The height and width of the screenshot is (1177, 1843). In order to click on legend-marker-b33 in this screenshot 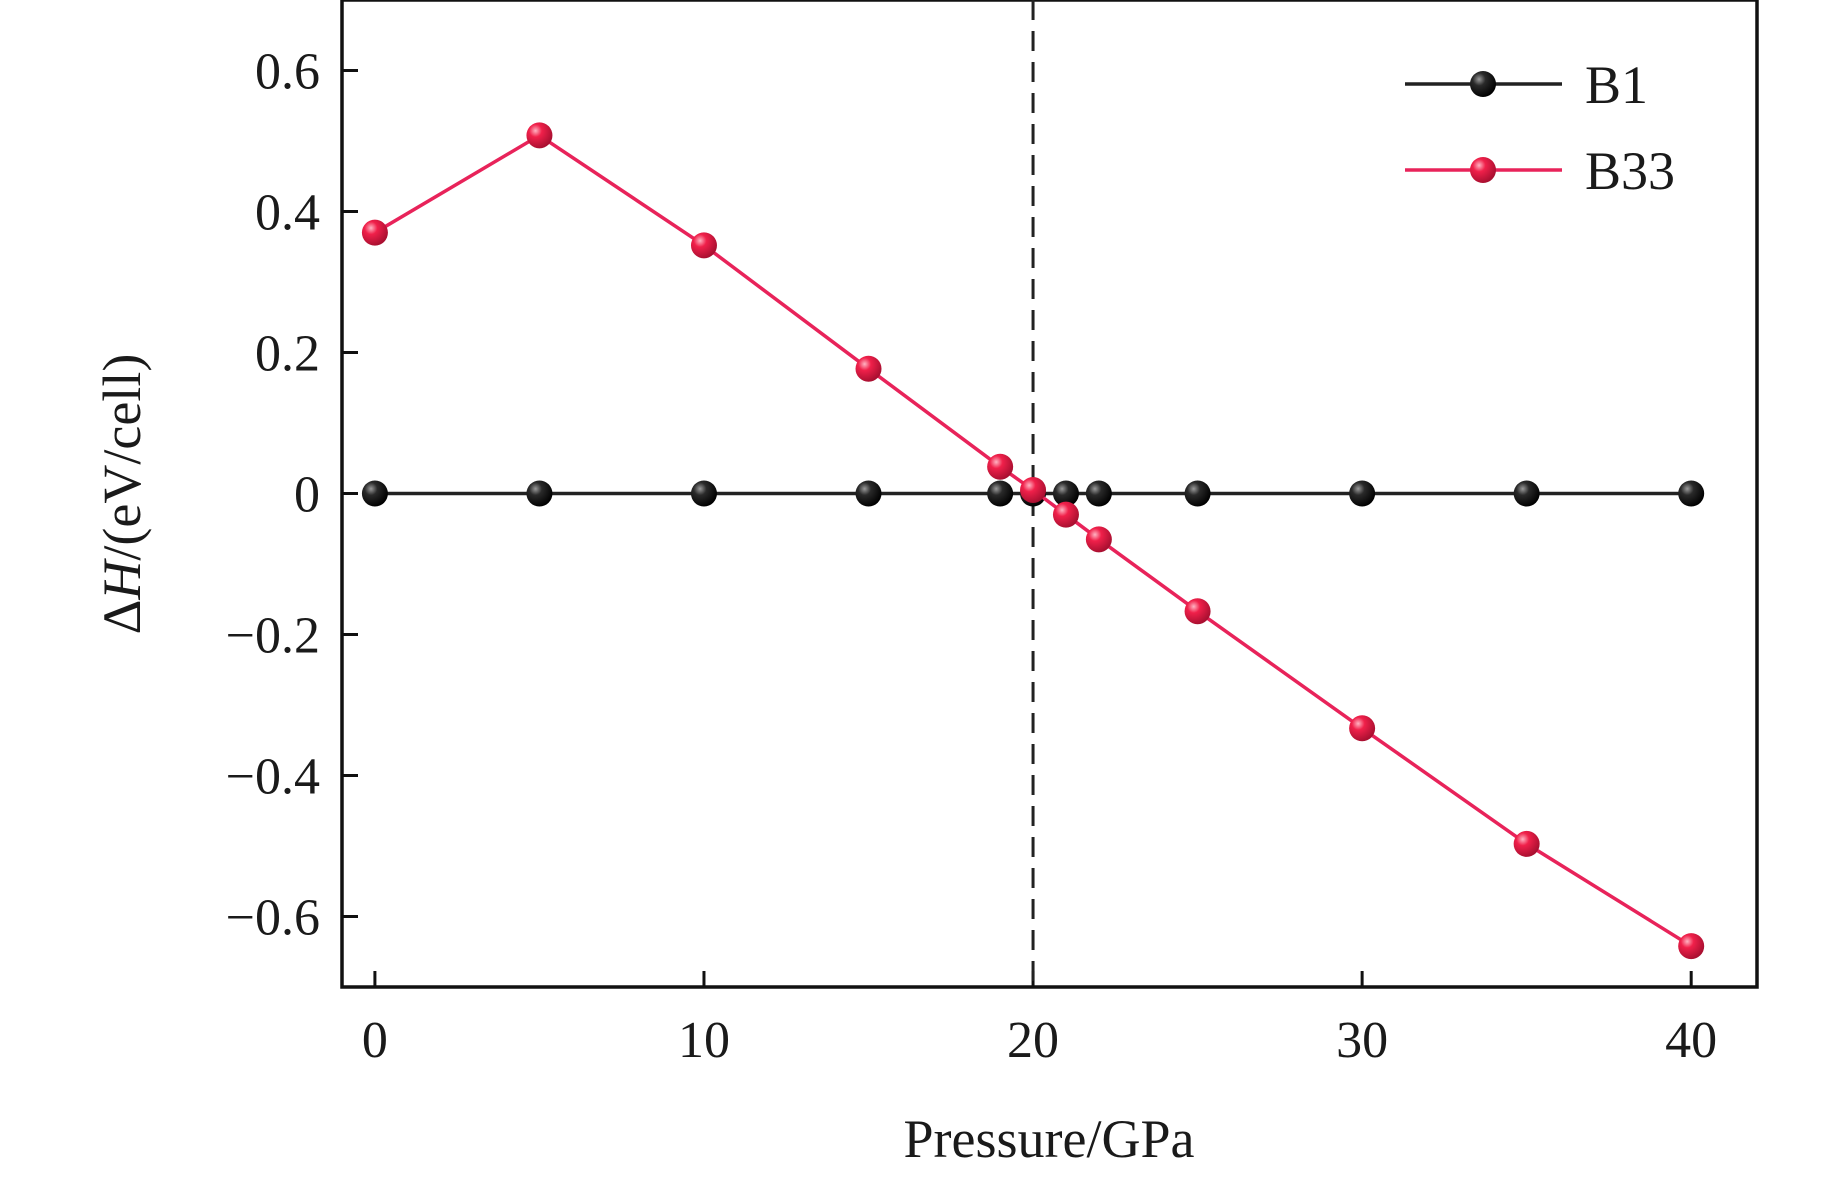, I will do `click(1483, 170)`.